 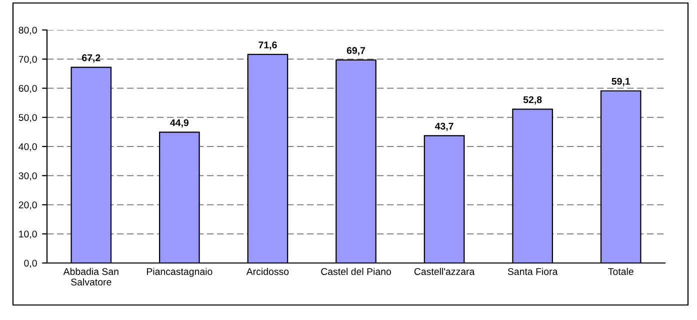 What do you see at coordinates (621, 82) in the screenshot?
I see `data-label: 59,1` at bounding box center [621, 82].